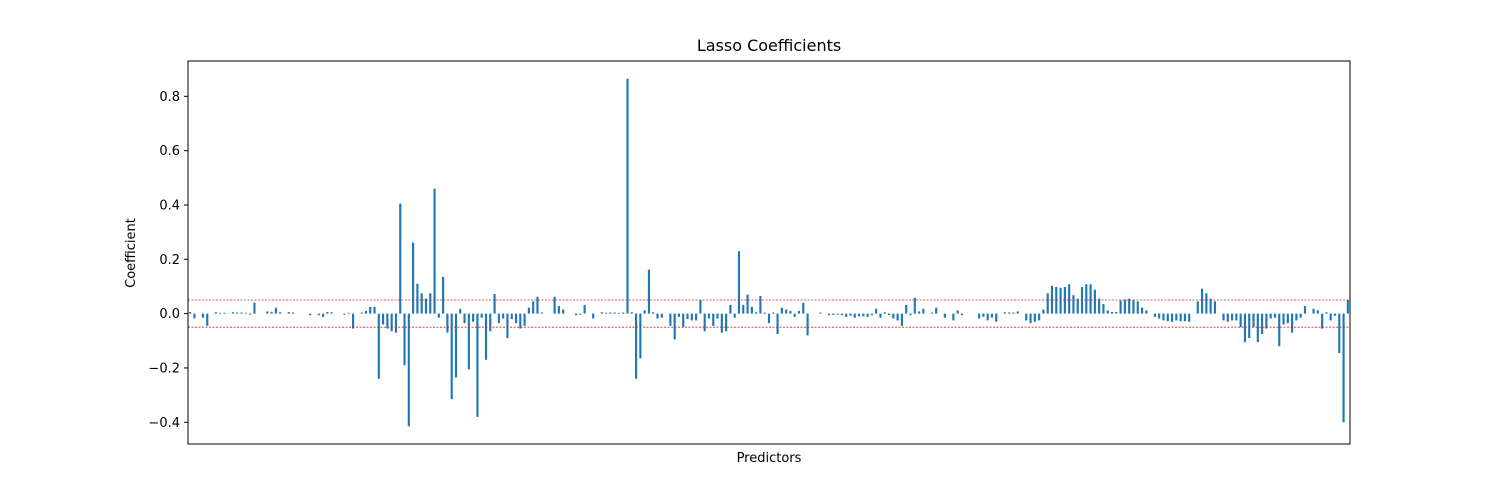 The width and height of the screenshot is (1500, 500). Describe the element at coordinates (168, 260) in the screenshot. I see `y-axis-ticks: −0.4 −0.2 0.0 0.2 0.4 0.6 0.8` at that location.